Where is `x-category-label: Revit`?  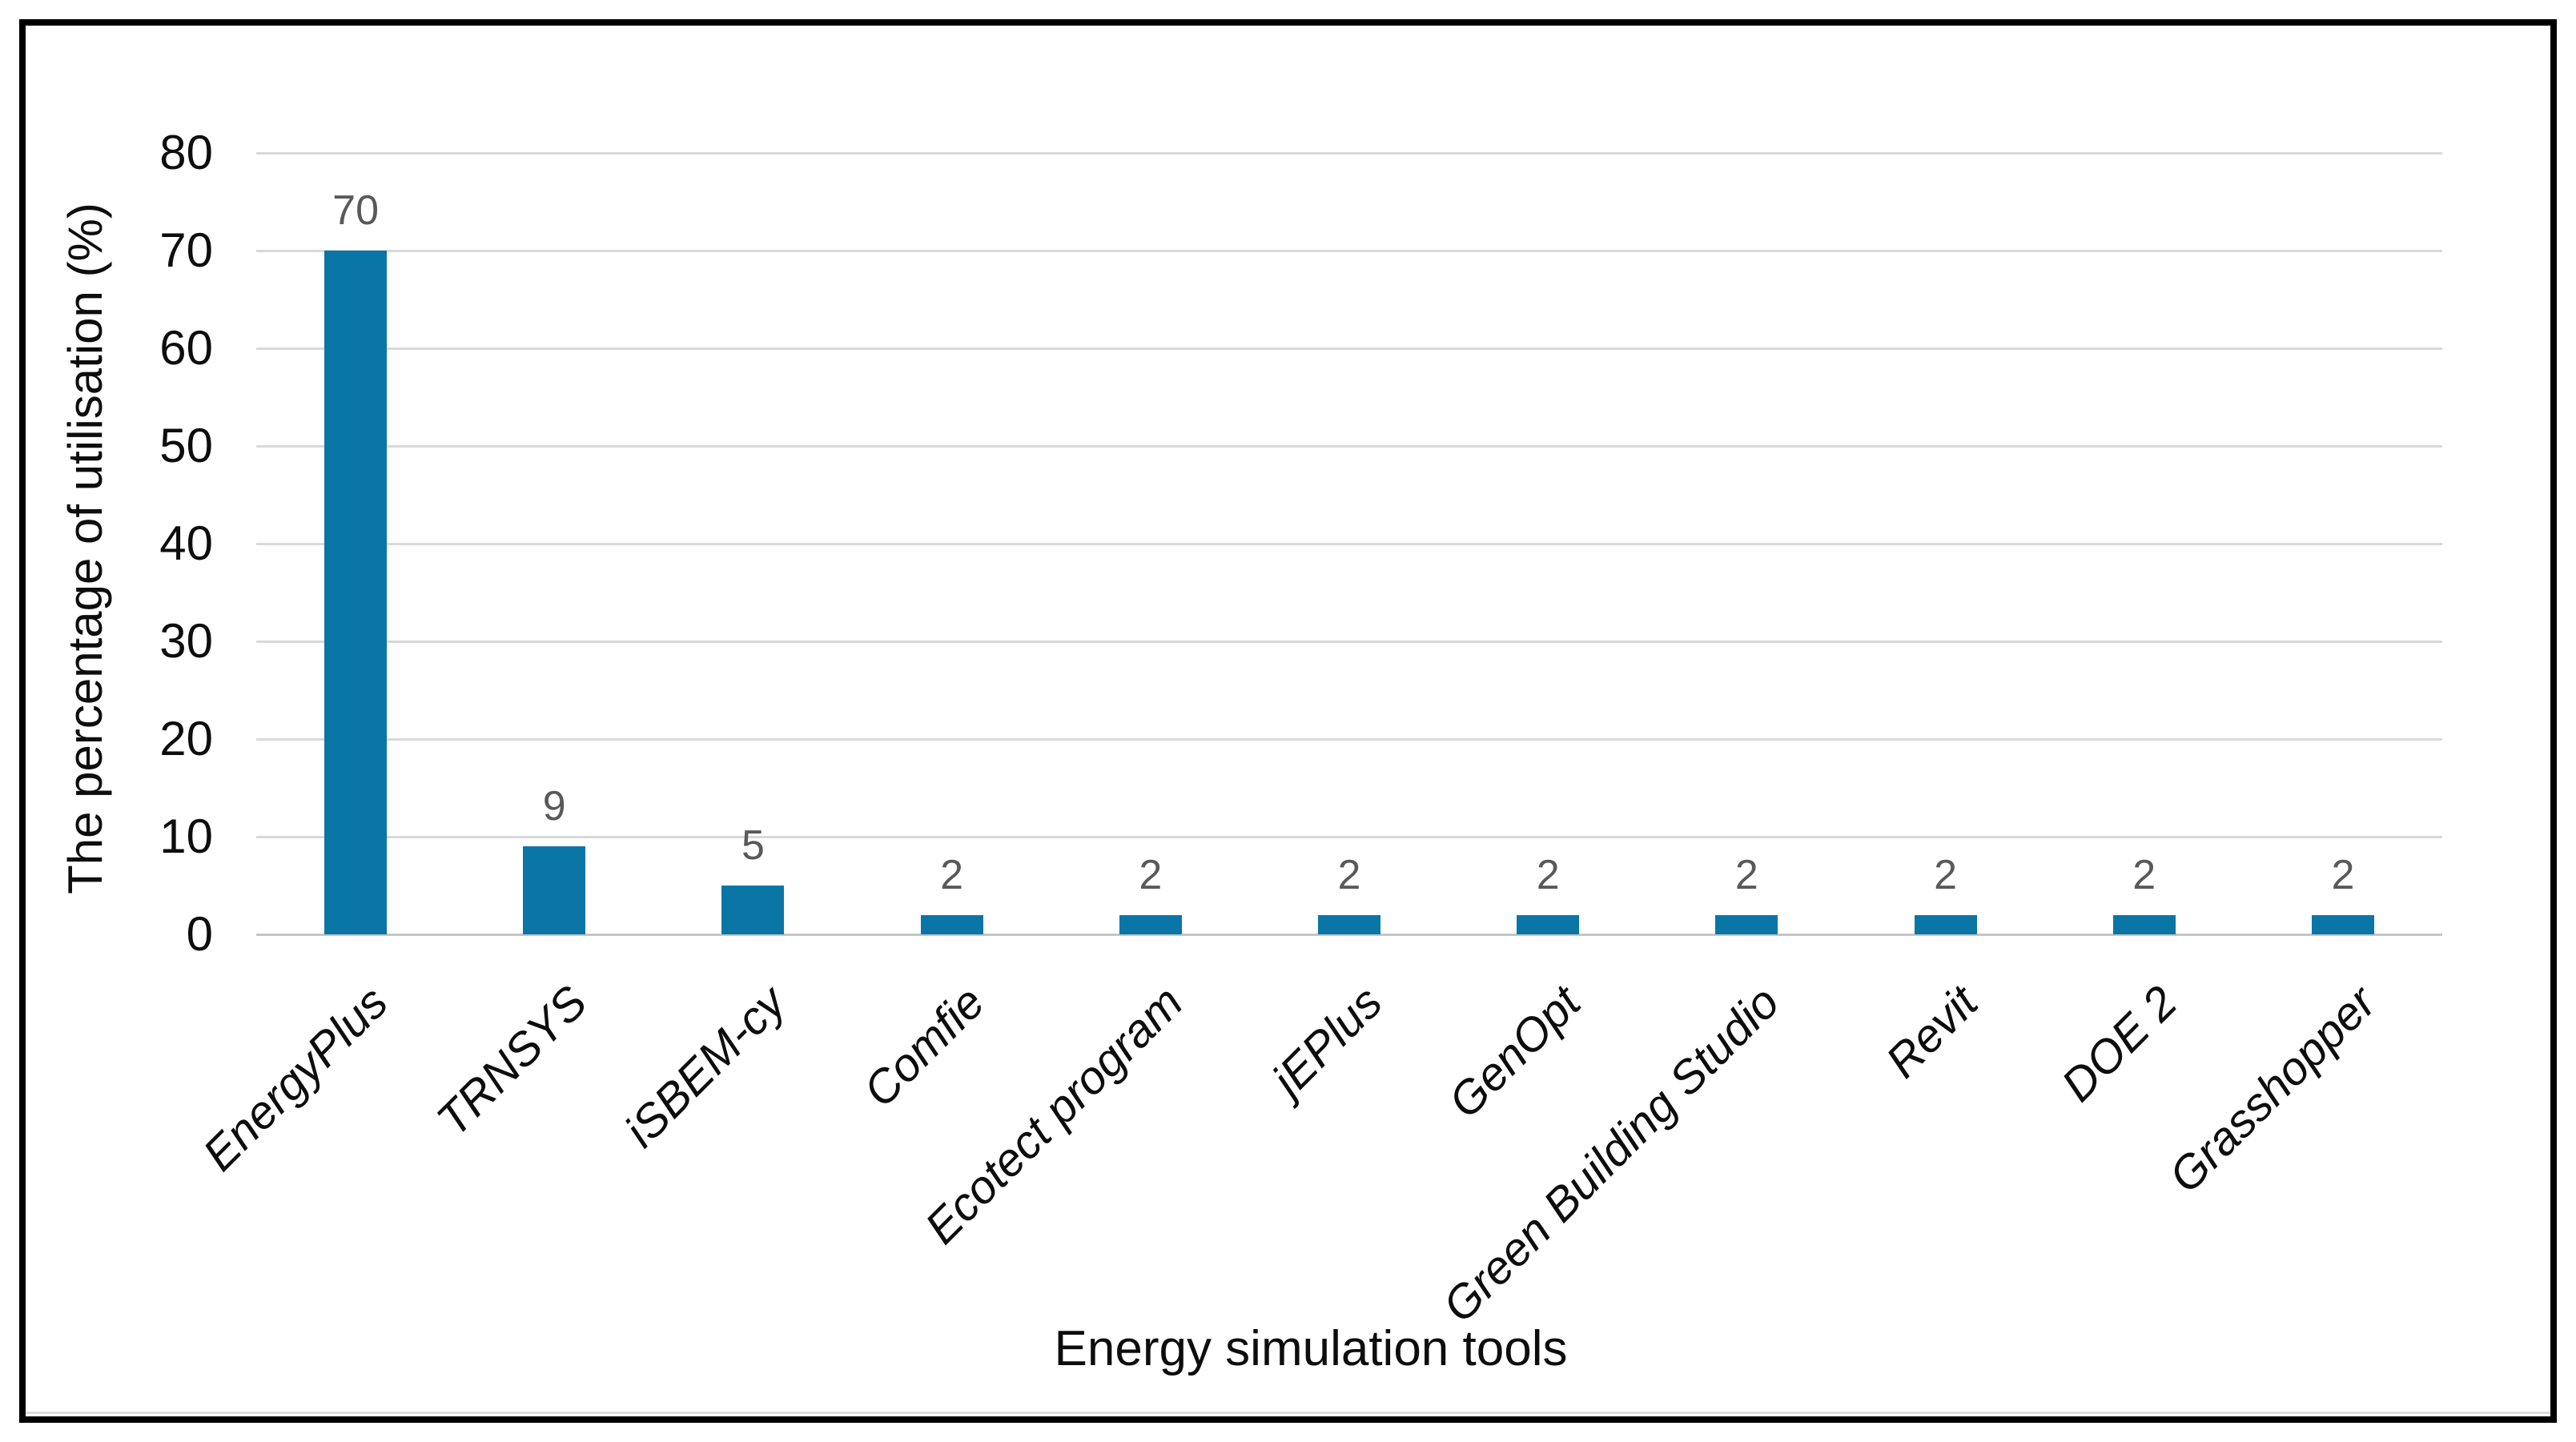 x-category-label: Revit is located at coordinates (1932, 1032).